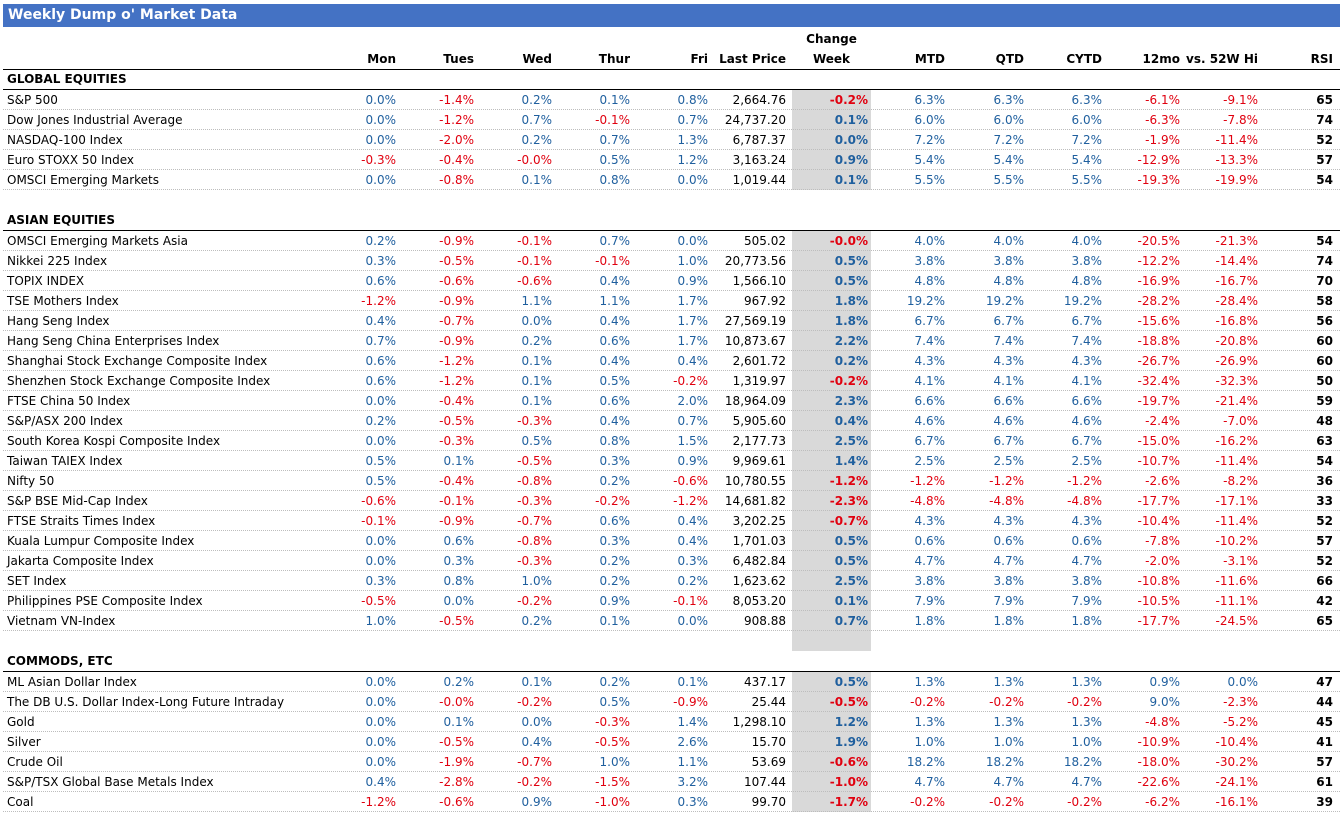 The width and height of the screenshot is (1342, 816). Describe the element at coordinates (1324, 481) in the screenshot. I see `cell-rsi: 36` at that location.